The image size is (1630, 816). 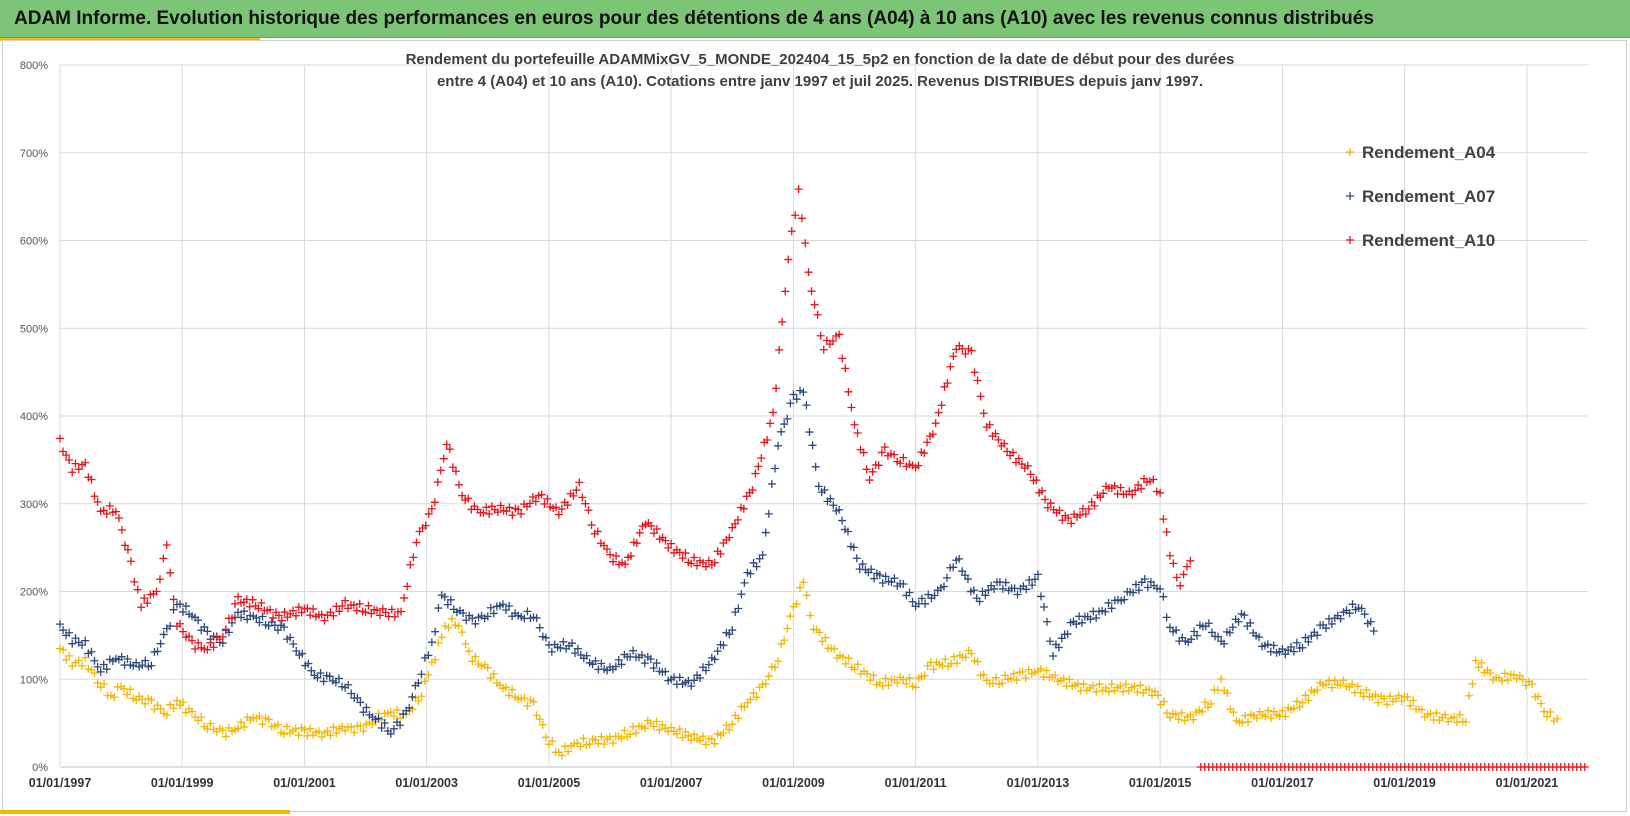 I want to click on x-tick-label: 01/01/1999, so click(x=182, y=783).